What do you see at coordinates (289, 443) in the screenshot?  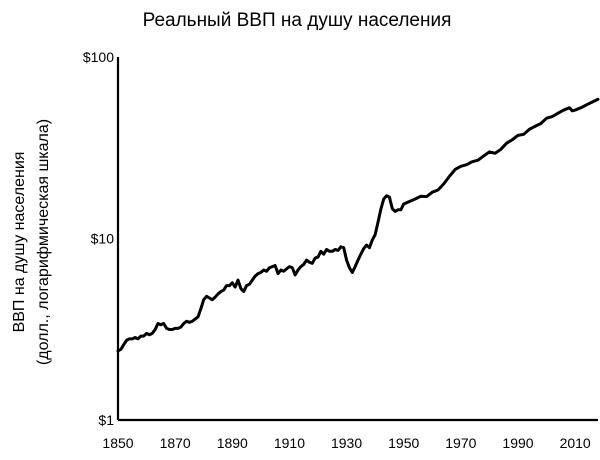 I see `x-tick-label: 1910` at bounding box center [289, 443].